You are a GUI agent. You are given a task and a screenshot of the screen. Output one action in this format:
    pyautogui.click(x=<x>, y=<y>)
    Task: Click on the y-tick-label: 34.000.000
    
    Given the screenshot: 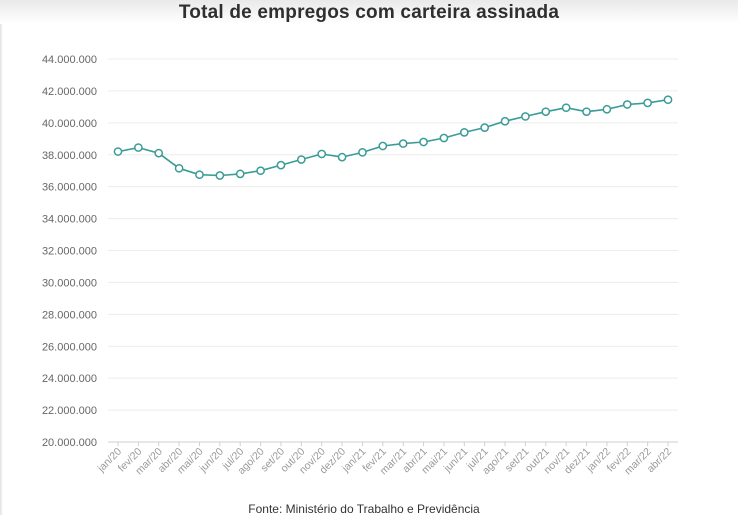 What is the action you would take?
    pyautogui.click(x=69, y=220)
    